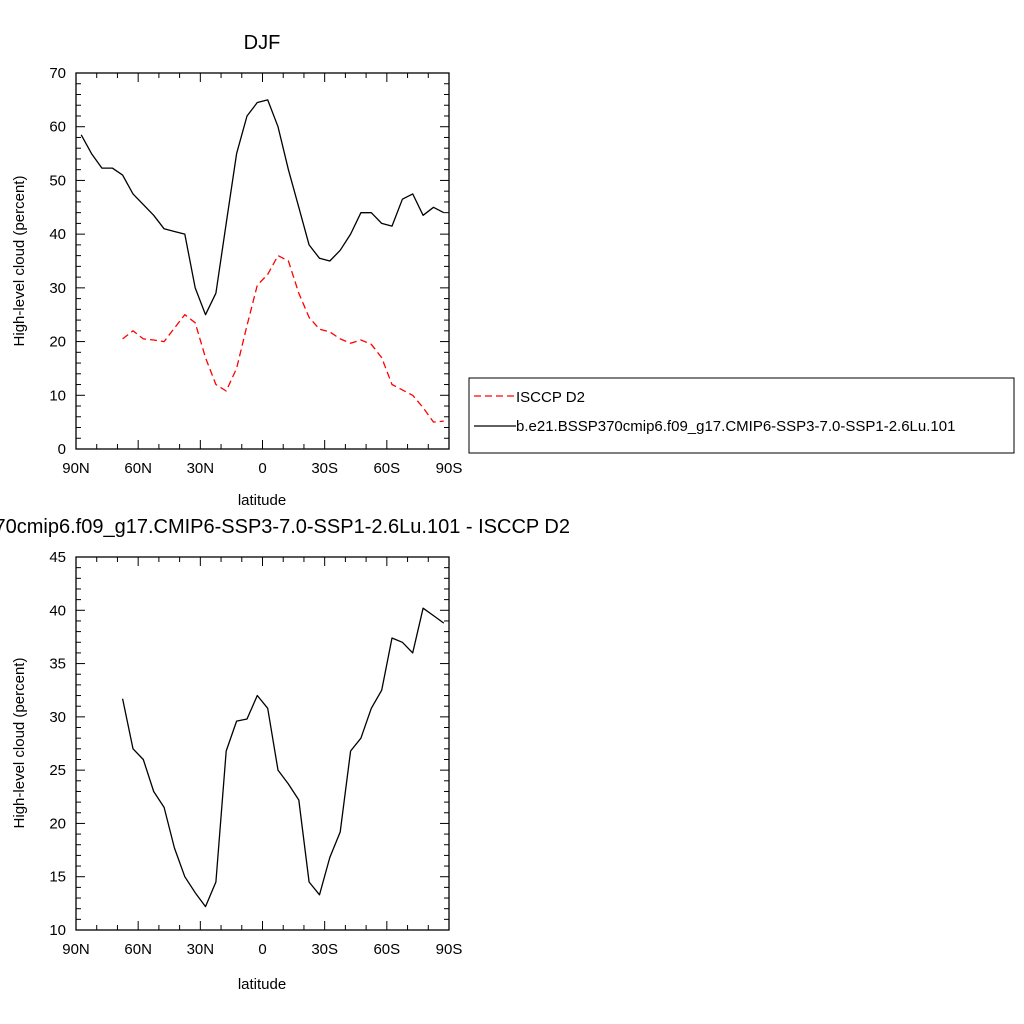  I want to click on top-series-line-isccp-d2, so click(283, 338).